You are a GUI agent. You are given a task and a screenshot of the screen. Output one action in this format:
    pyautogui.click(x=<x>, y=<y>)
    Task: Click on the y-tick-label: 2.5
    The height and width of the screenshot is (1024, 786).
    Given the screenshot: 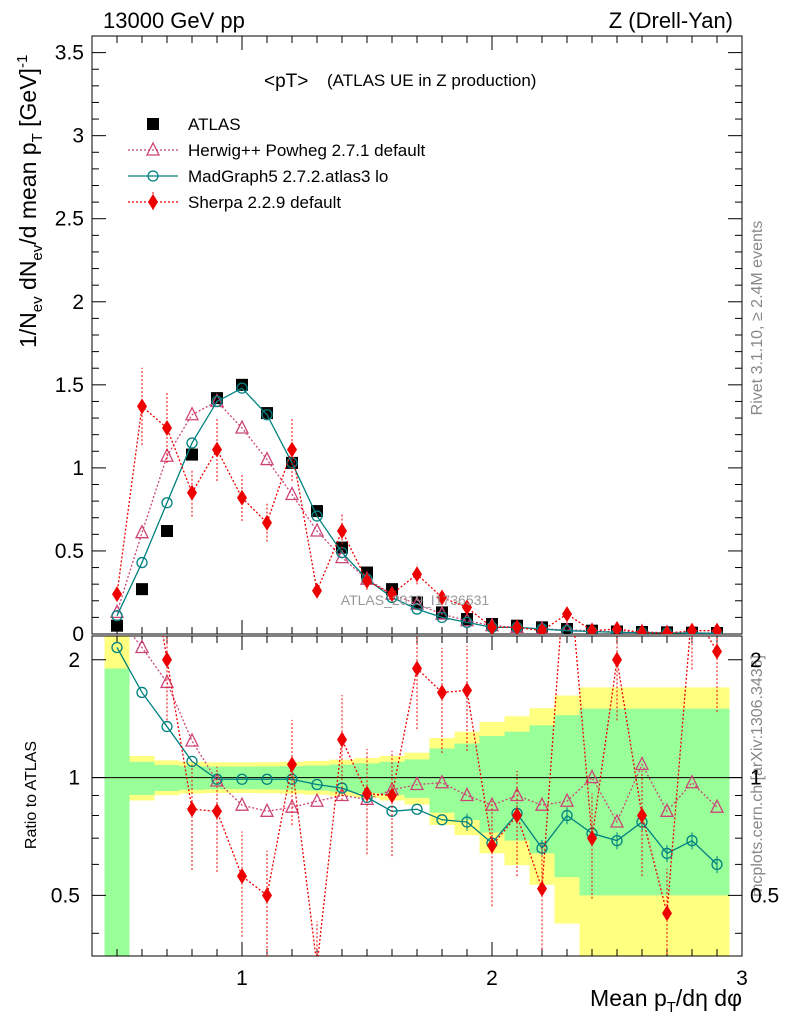 What is the action you would take?
    pyautogui.click(x=69, y=219)
    